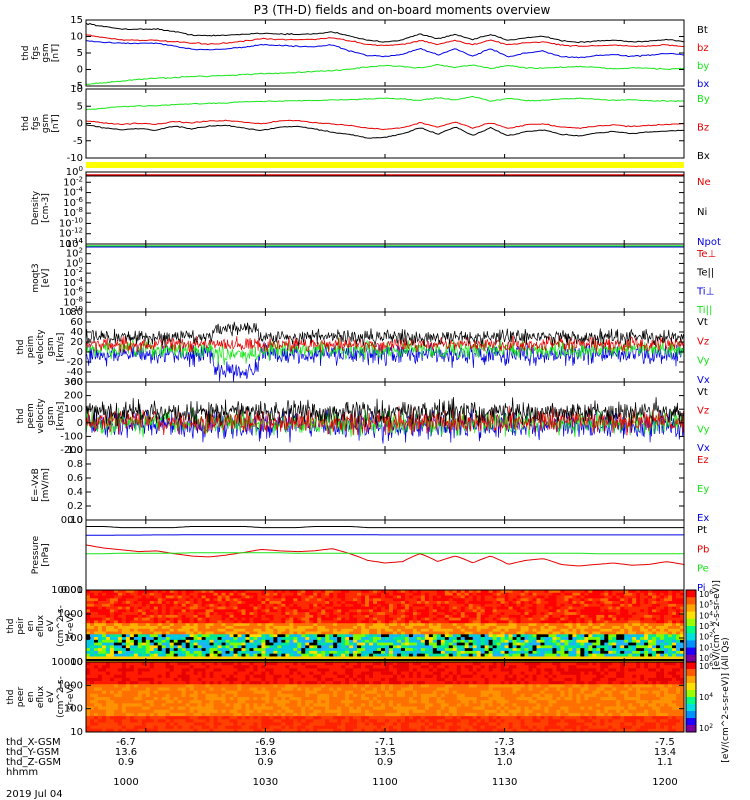 This screenshot has width=750, height=800. Describe the element at coordinates (11, 626) in the screenshot. I see `y-axis-label-line: thd` at that location.